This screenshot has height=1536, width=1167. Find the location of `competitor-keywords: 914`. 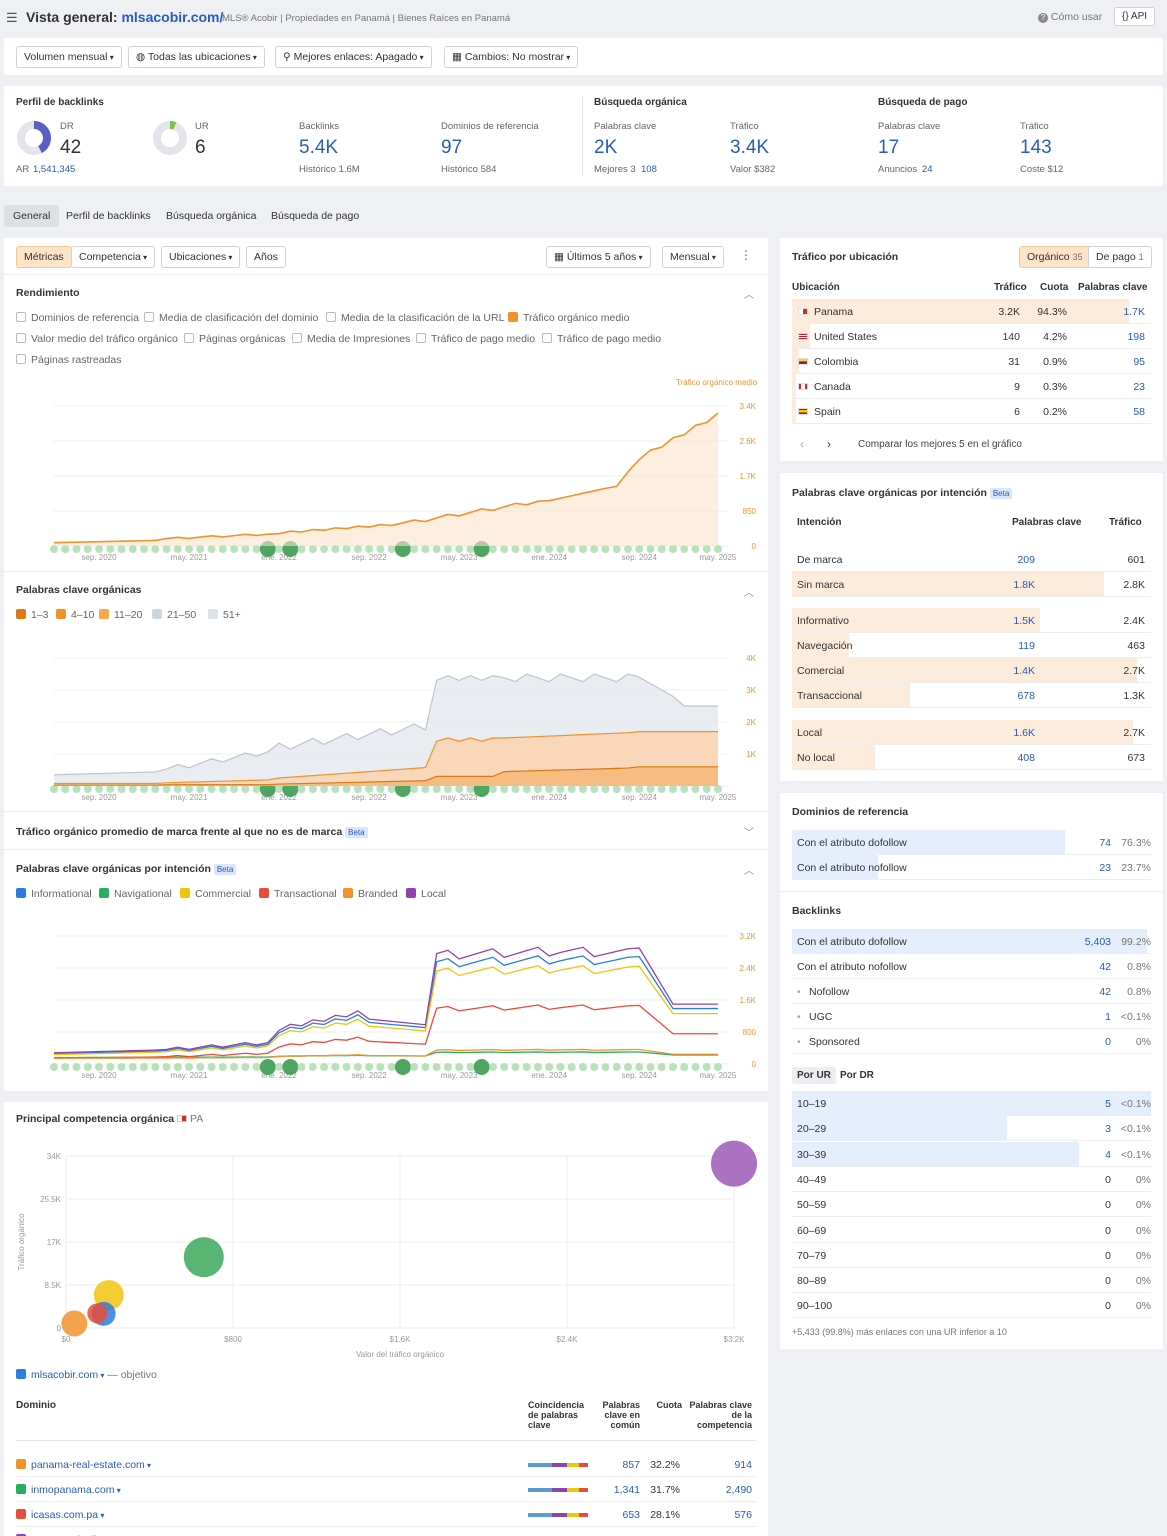

competitor-keywords: 914 is located at coordinates (743, 1465).